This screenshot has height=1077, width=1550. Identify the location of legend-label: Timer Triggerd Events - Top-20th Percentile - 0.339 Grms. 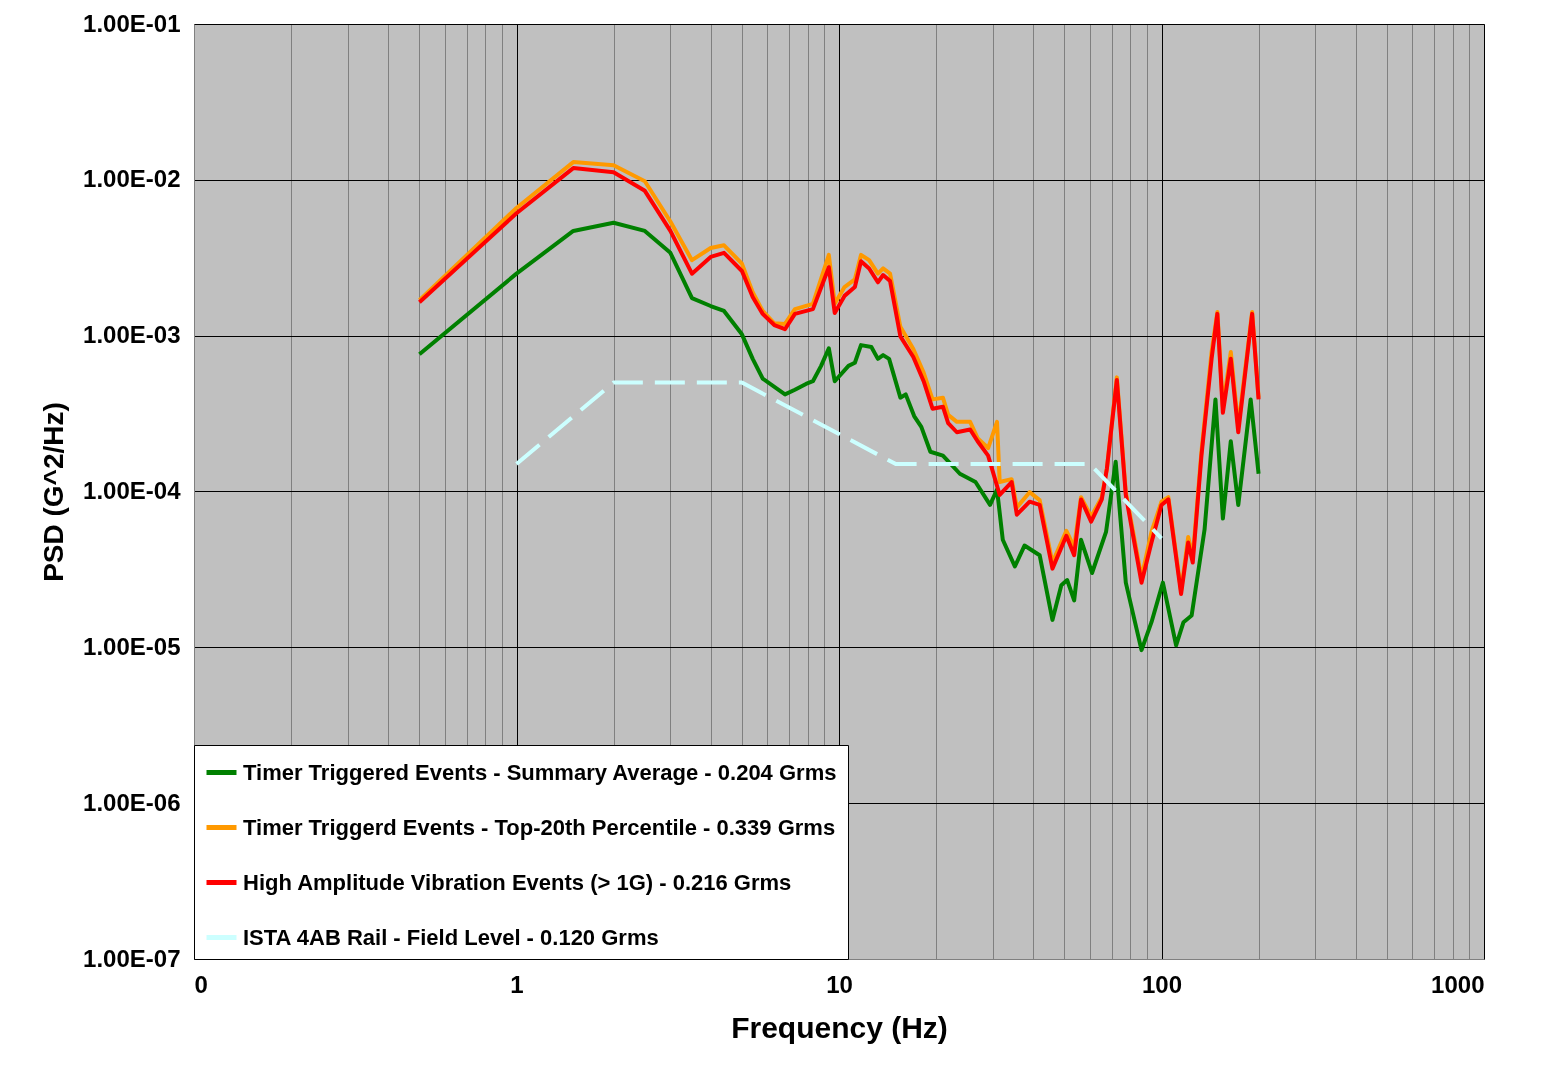
(539, 827).